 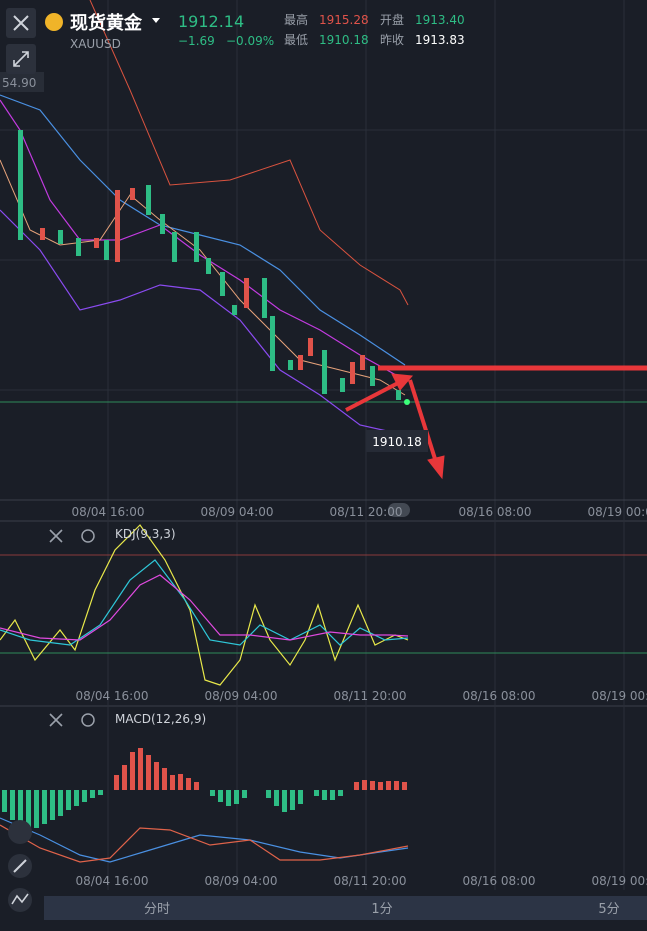 What do you see at coordinates (88, 536) in the screenshot?
I see `kdj-settings` at bounding box center [88, 536].